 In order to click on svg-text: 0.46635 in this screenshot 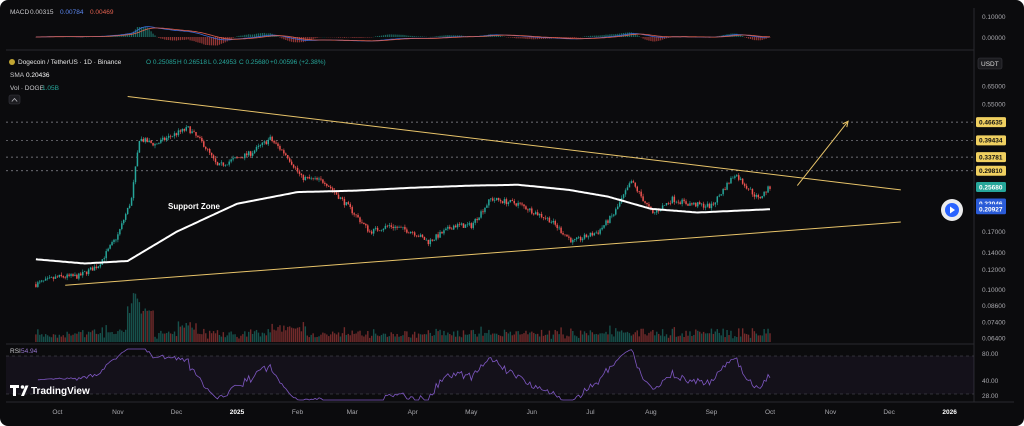, I will do `click(991, 122)`.